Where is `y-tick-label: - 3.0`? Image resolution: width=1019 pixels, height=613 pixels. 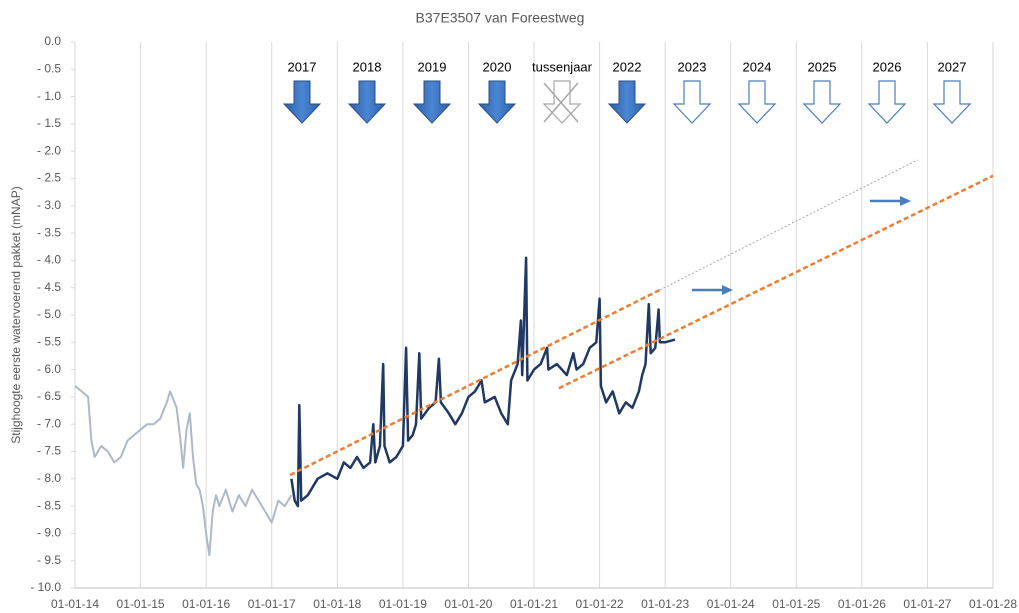
y-tick-label: - 3.0 is located at coordinates (49, 205).